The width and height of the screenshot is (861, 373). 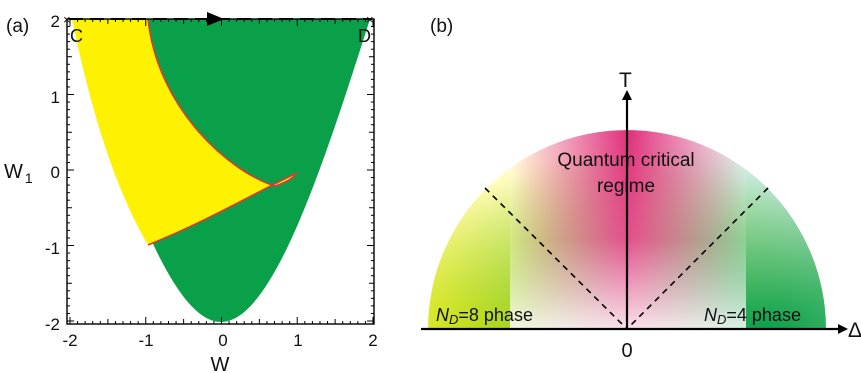 What do you see at coordinates (556, 258) in the screenshot?
I see `crossover-line-left` at bounding box center [556, 258].